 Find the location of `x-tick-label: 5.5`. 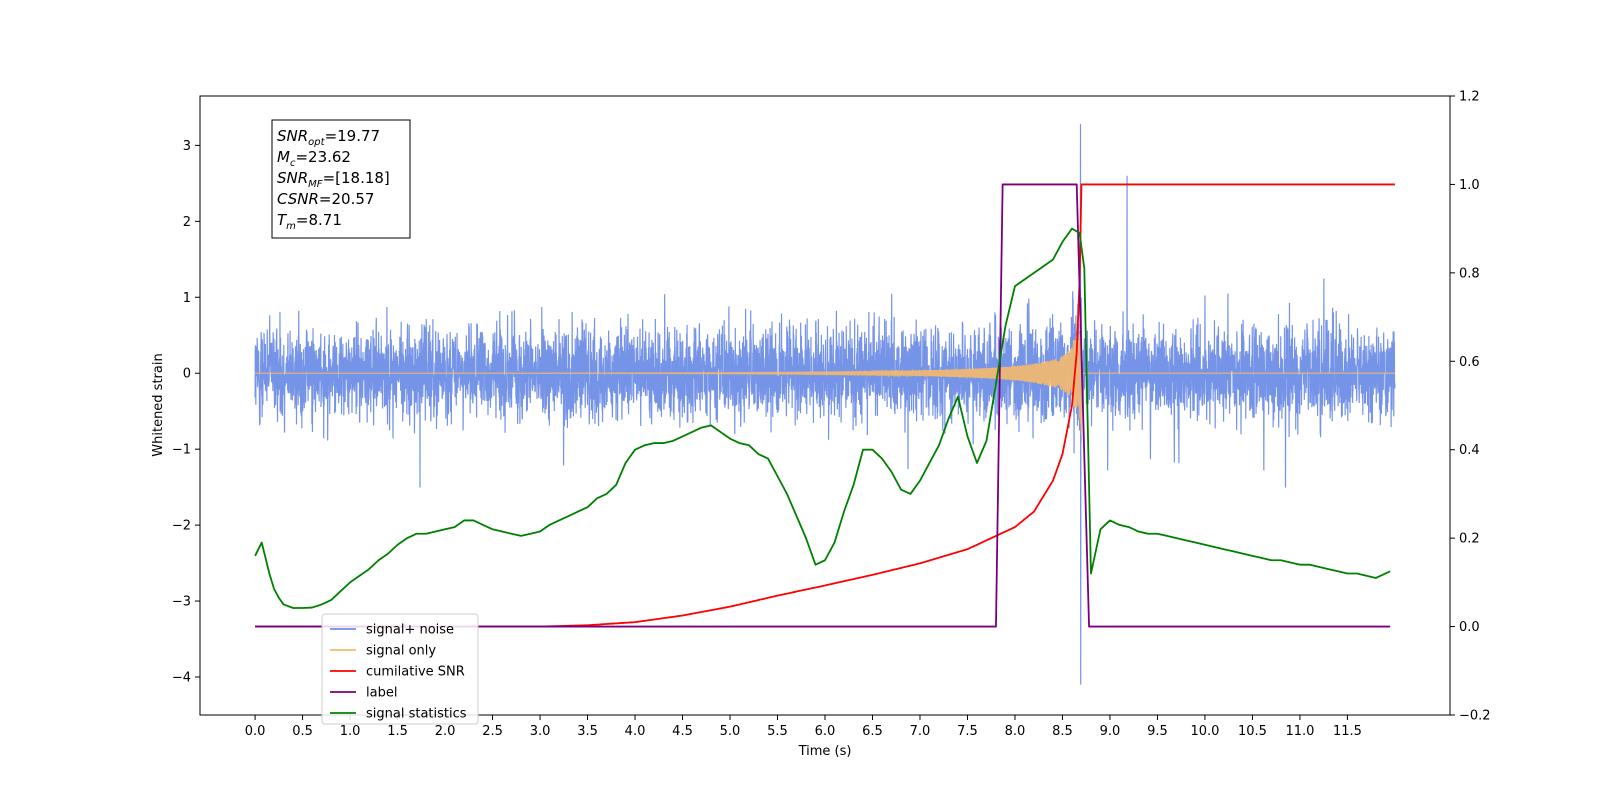

x-tick-label: 5.5 is located at coordinates (777, 731).